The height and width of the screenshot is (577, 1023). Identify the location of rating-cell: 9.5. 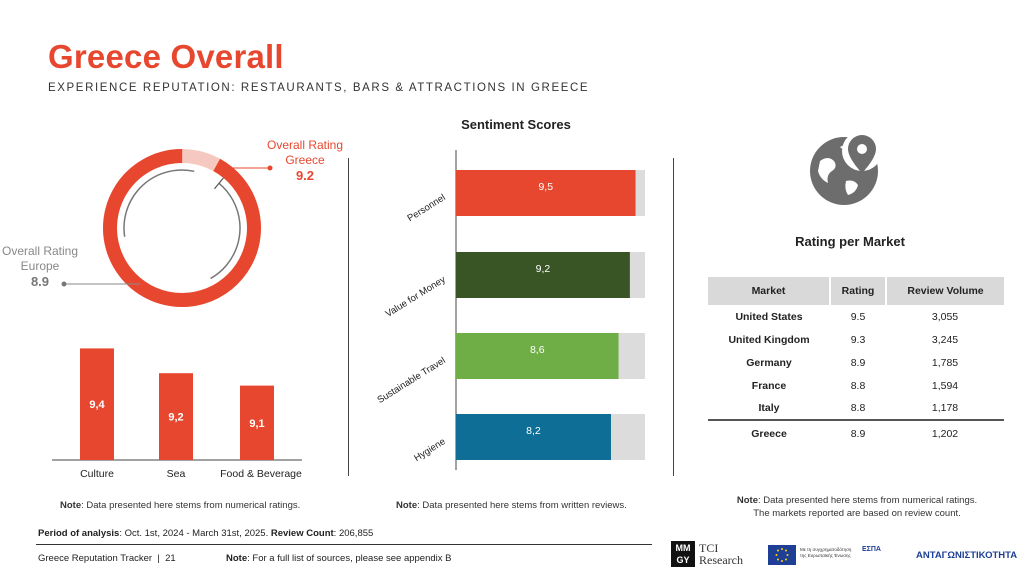
(858, 316).